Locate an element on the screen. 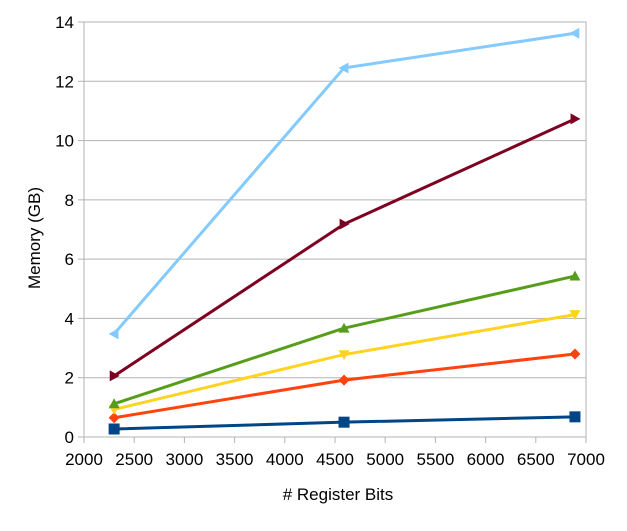 This screenshot has height=531, width=627. series-line is located at coordinates (344, 386).